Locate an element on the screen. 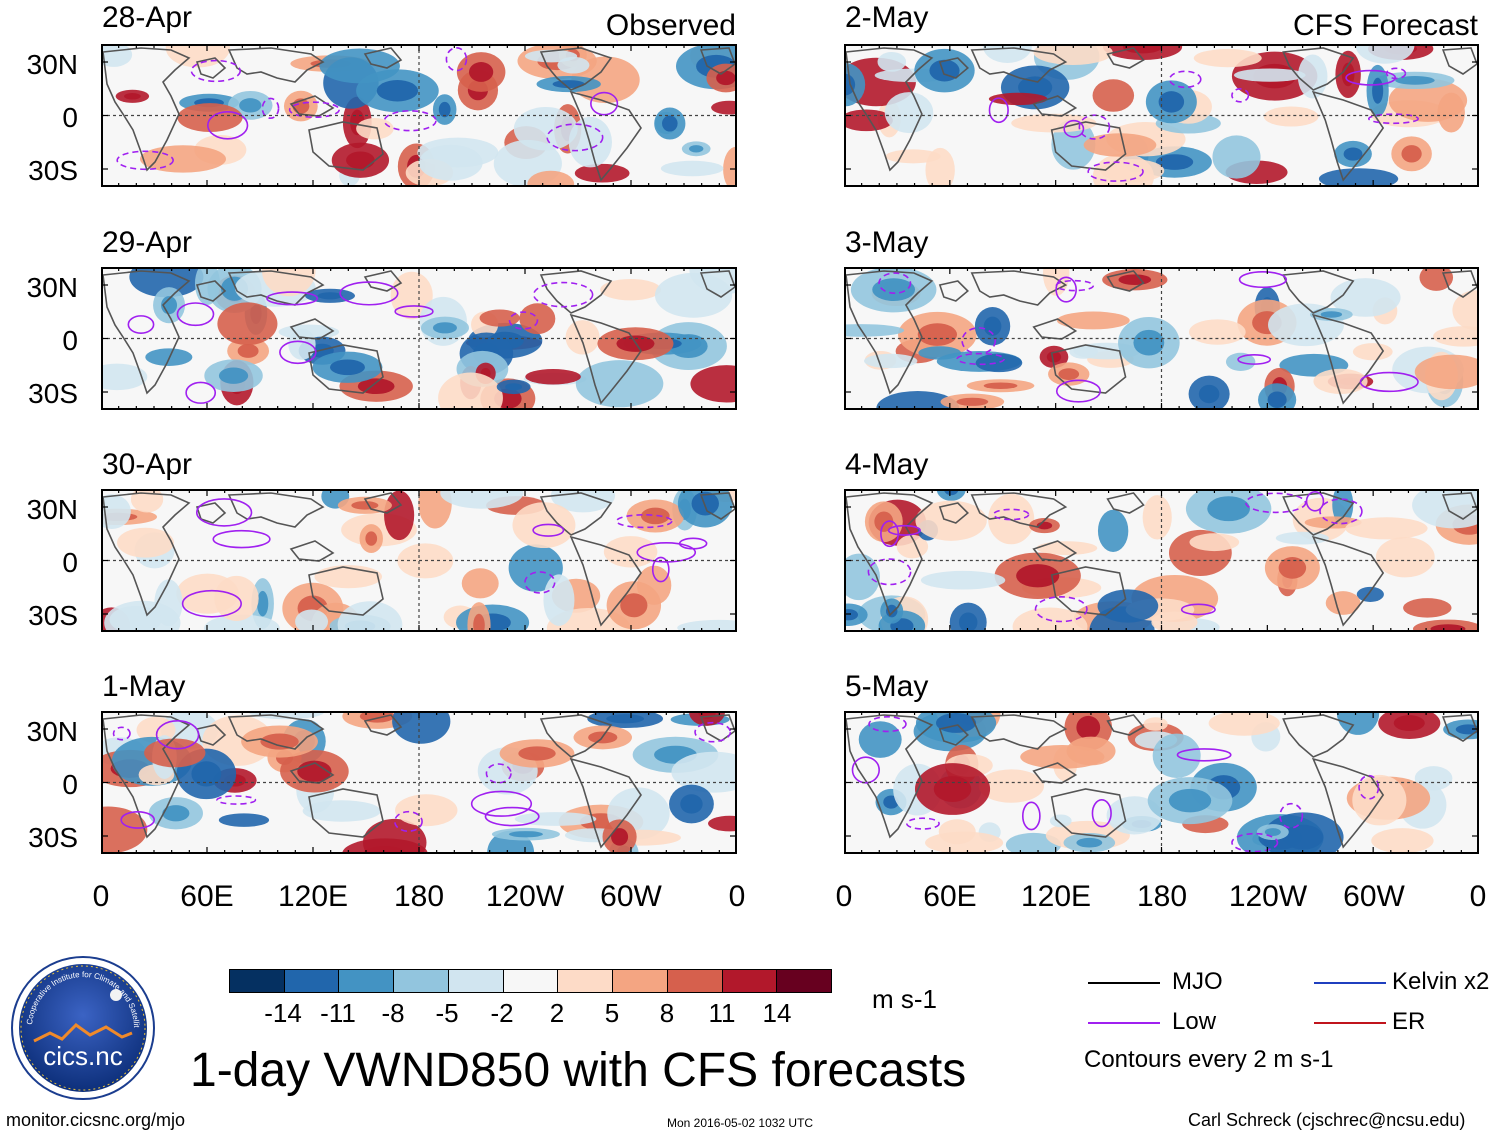  lon-label-360: 0 is located at coordinates (1478, 896).